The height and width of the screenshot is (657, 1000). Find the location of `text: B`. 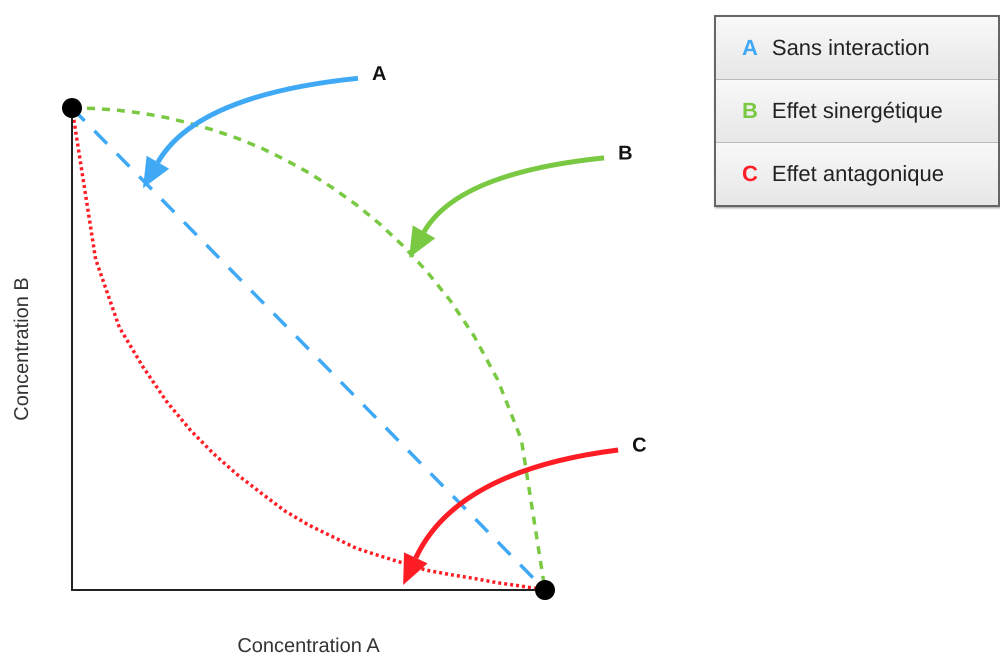

text: B is located at coordinates (625, 153).